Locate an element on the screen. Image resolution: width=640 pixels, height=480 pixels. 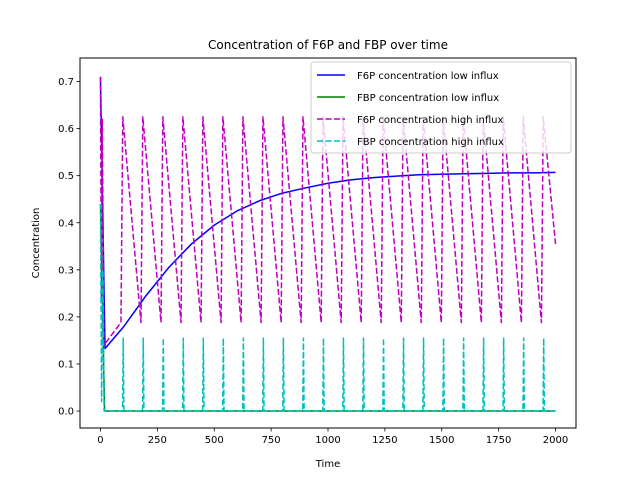
y-tick-label: 0.0 is located at coordinates (66, 412).